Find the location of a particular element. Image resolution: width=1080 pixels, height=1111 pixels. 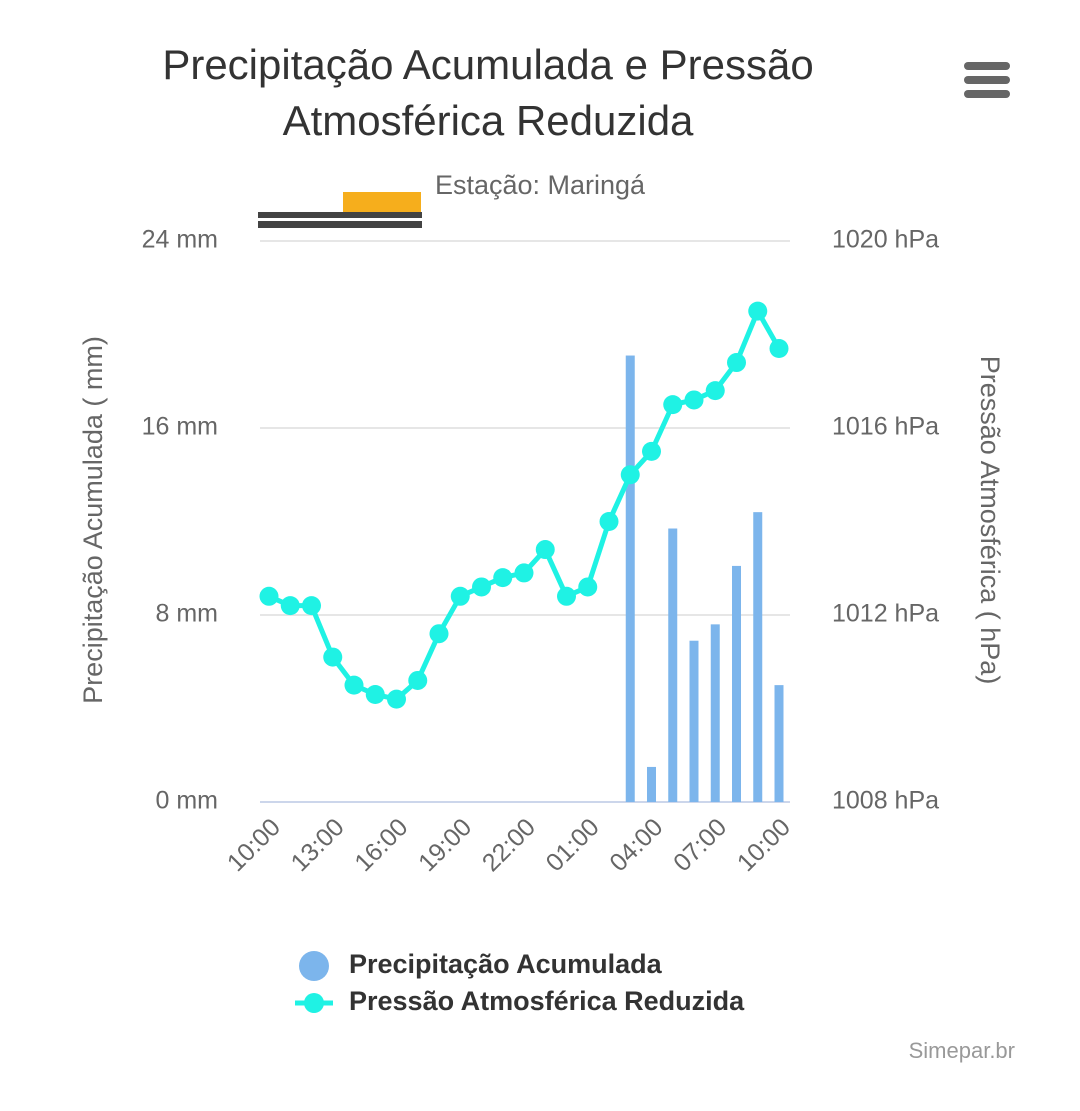

chart-title: Atmosférica Reduzida is located at coordinates (488, 120).